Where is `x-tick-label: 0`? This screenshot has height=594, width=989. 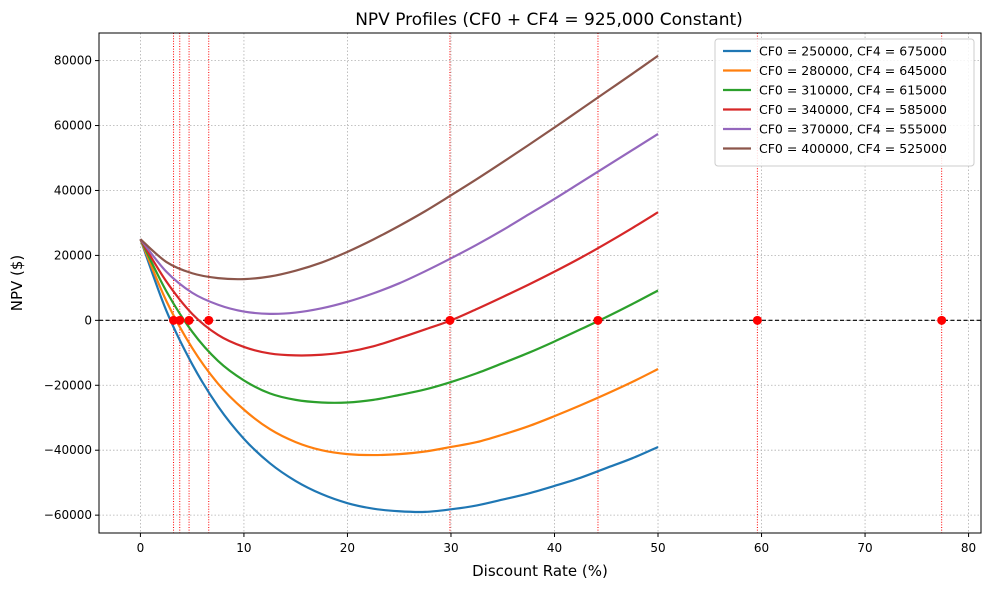 x-tick-label: 0 is located at coordinates (141, 548).